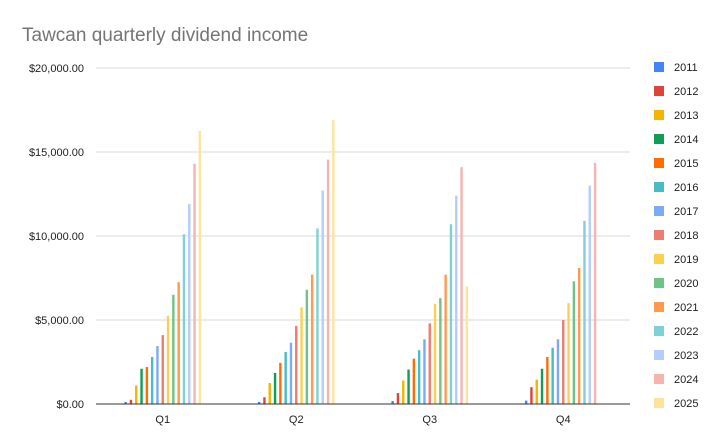 Image resolution: width=723 pixels, height=447 pixels. I want to click on bar-2013-Q2, so click(269, 393).